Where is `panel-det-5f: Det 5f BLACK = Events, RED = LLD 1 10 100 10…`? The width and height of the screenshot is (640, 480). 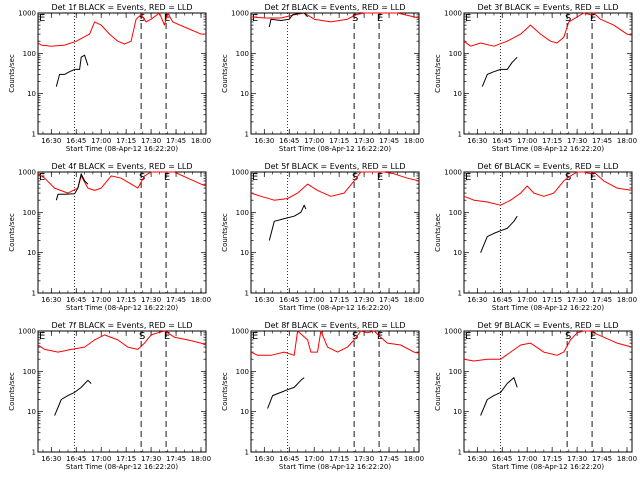 panel-det-5f: Det 5f BLACK = Events, RED = LLD 1 10 100 10… is located at coordinates (322, 237).